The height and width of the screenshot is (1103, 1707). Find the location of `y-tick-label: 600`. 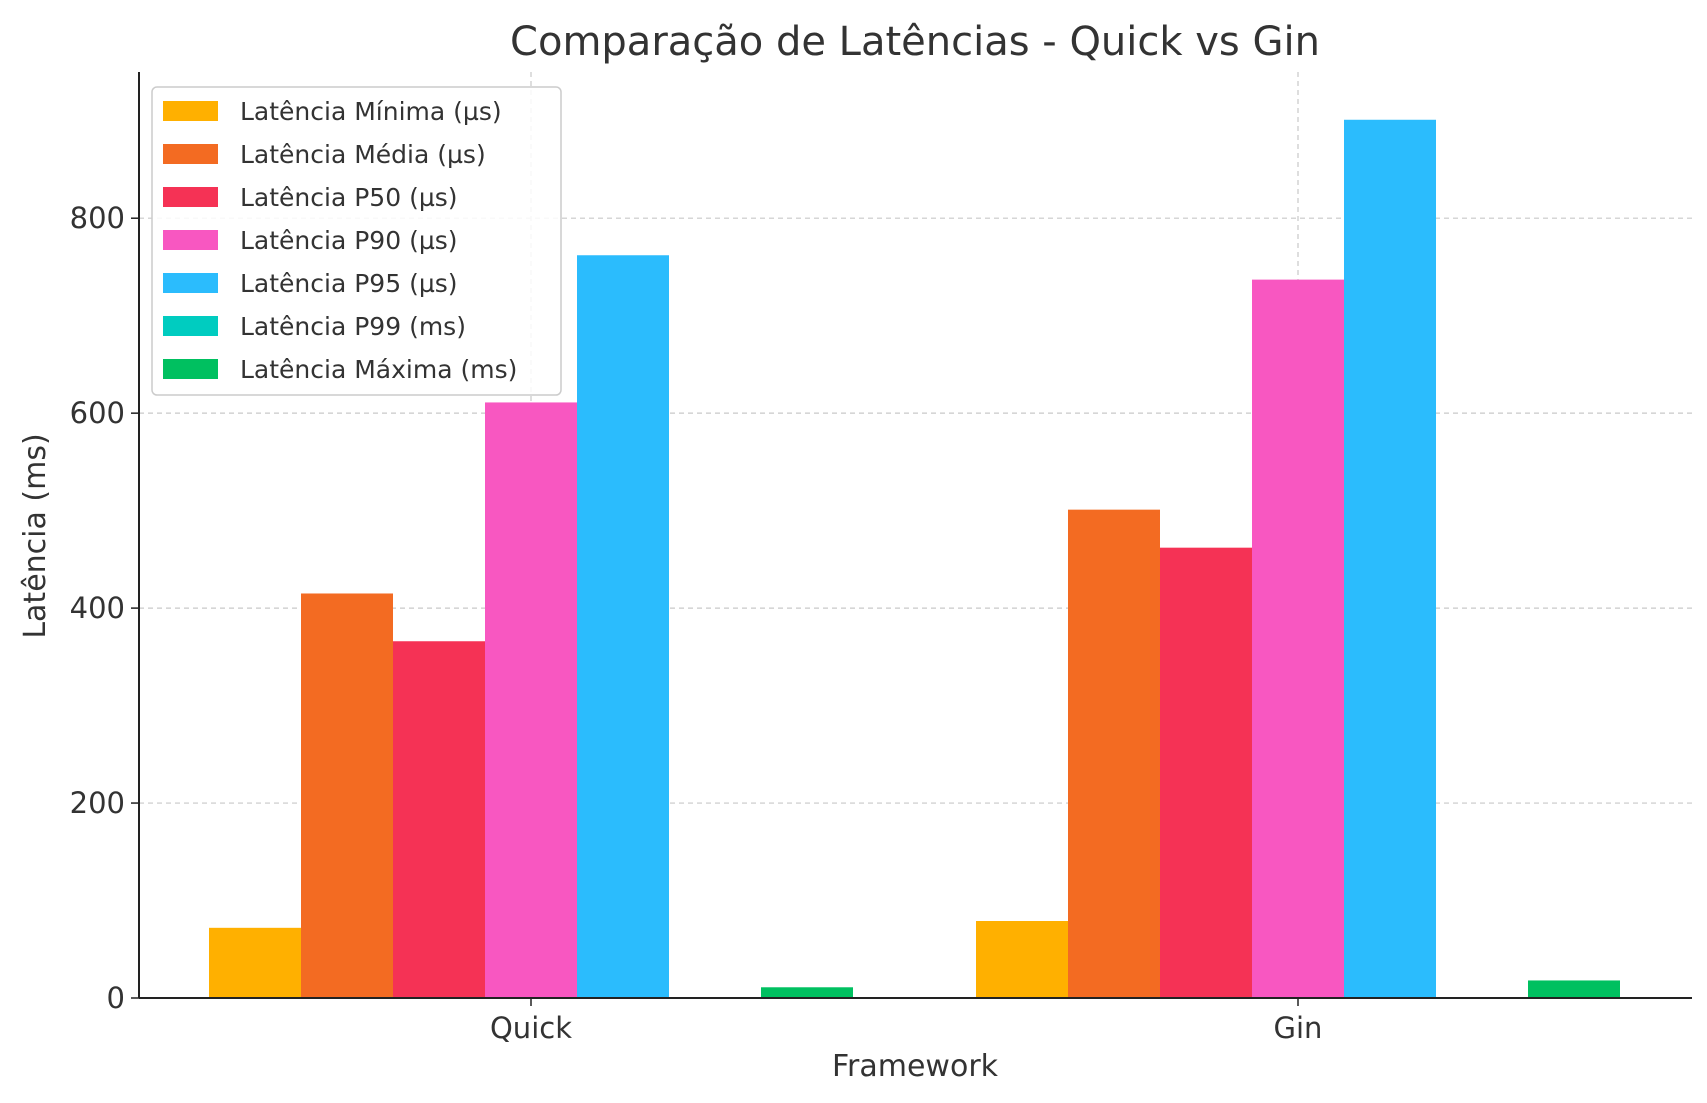

y-tick-label: 600 is located at coordinates (97, 413).